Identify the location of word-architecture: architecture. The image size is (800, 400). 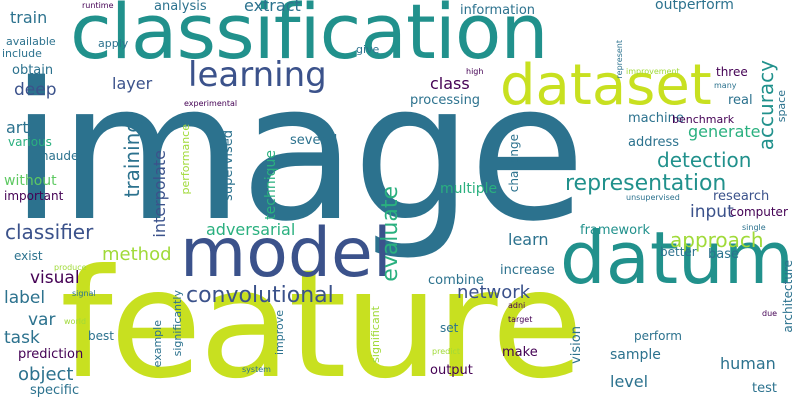
(788, 296).